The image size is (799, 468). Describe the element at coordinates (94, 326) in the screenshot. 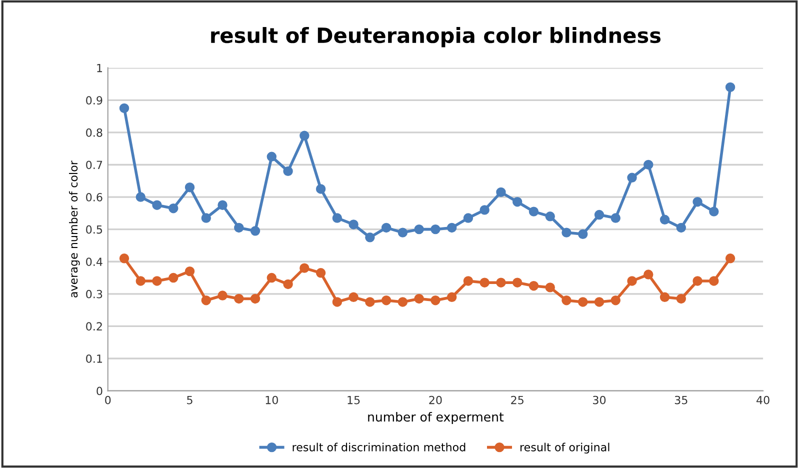

I see `y-tick-label: 0.2` at that location.